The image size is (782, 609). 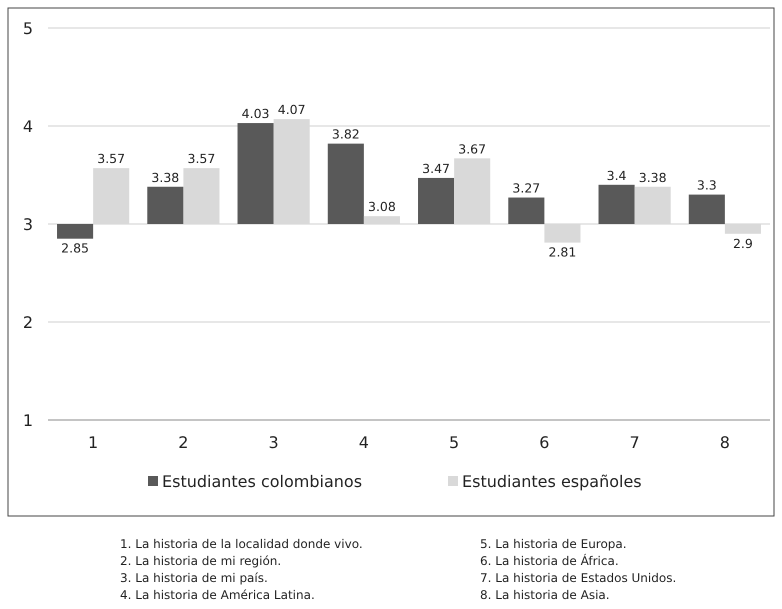 I want to click on text: 3. La historia de mi país., so click(x=194, y=578).